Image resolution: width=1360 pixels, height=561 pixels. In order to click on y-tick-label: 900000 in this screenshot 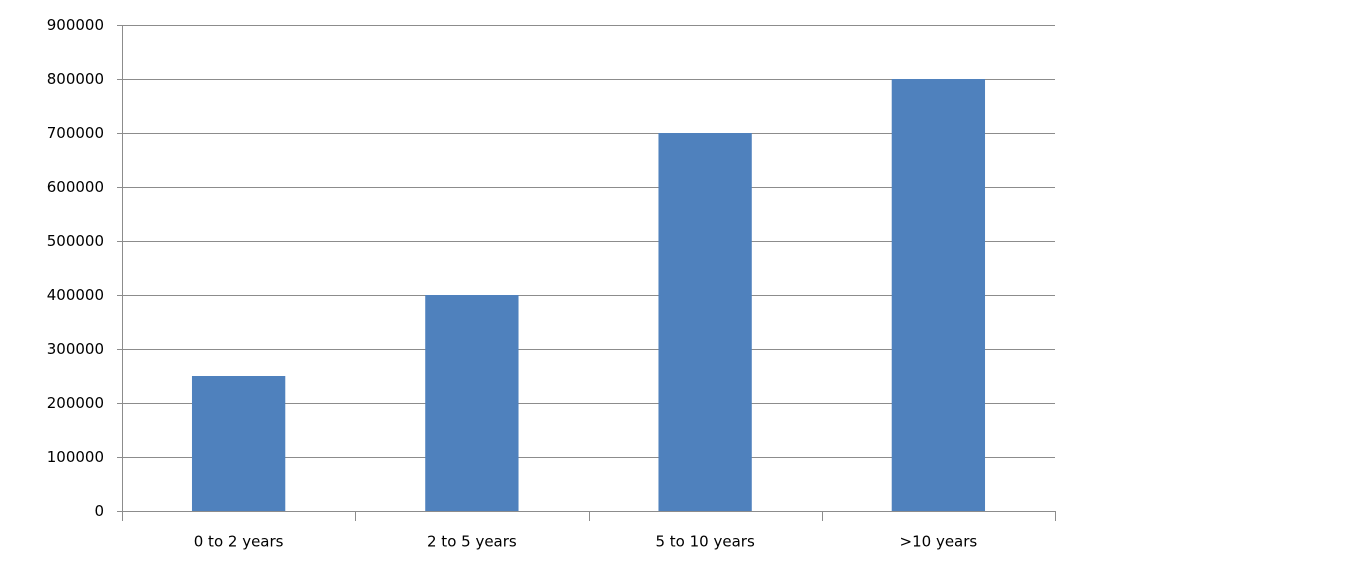, I will do `click(75, 25)`.